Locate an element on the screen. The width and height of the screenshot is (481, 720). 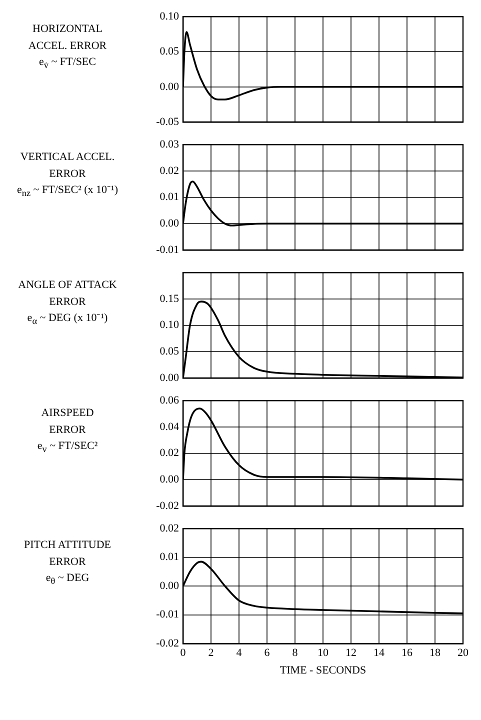
y-axis-title: PITCH ATTITUDE ERROR e$_{θ}$ ~ DEG is located at coordinates (67, 563).